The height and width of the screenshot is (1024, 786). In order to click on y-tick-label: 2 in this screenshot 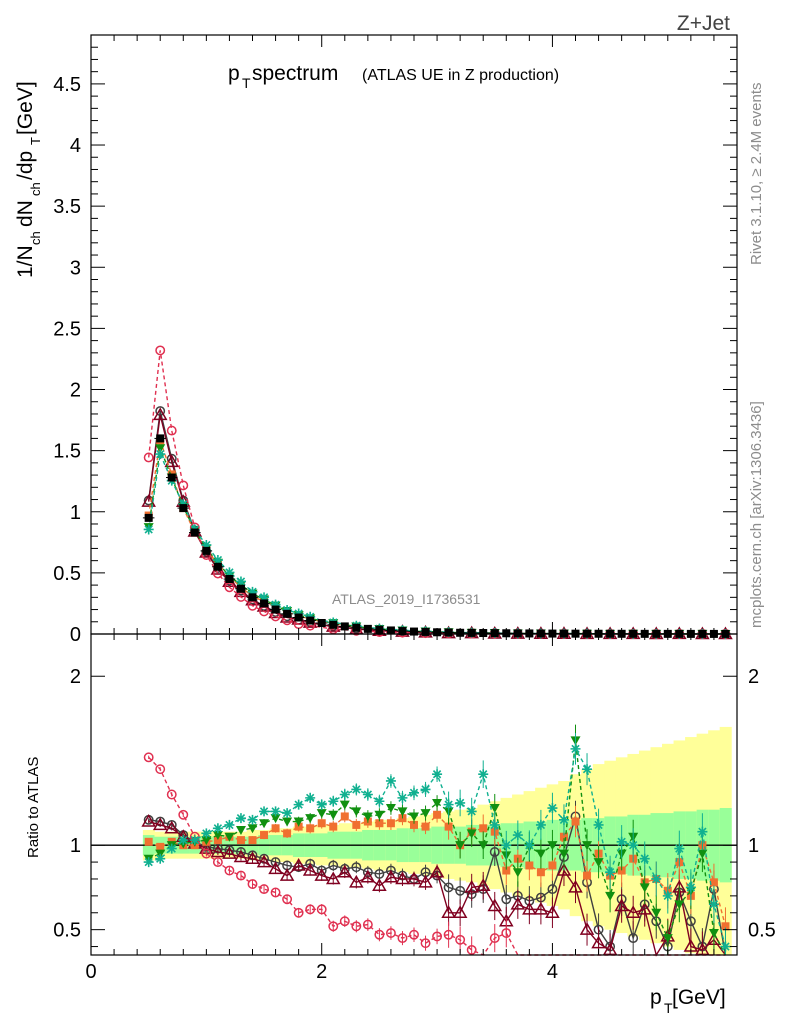, I will do `click(75, 391)`.